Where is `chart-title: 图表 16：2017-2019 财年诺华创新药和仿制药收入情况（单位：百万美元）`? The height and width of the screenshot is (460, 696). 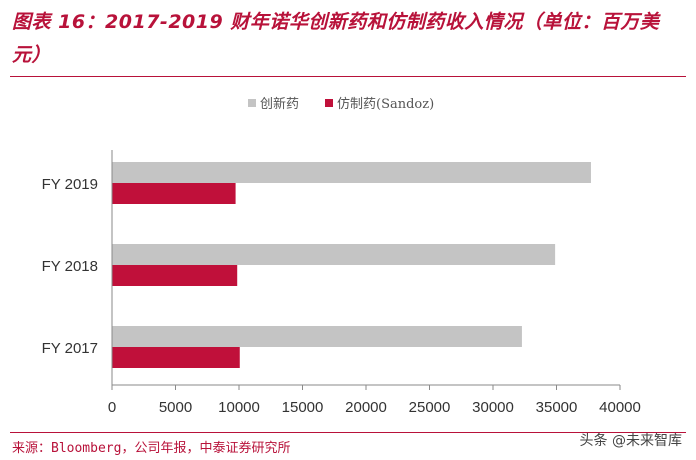 chart-title: 图表 16：2017-2019 财年诺华创新药和仿制药收入情况（单位：百万美元） is located at coordinates (336, 38).